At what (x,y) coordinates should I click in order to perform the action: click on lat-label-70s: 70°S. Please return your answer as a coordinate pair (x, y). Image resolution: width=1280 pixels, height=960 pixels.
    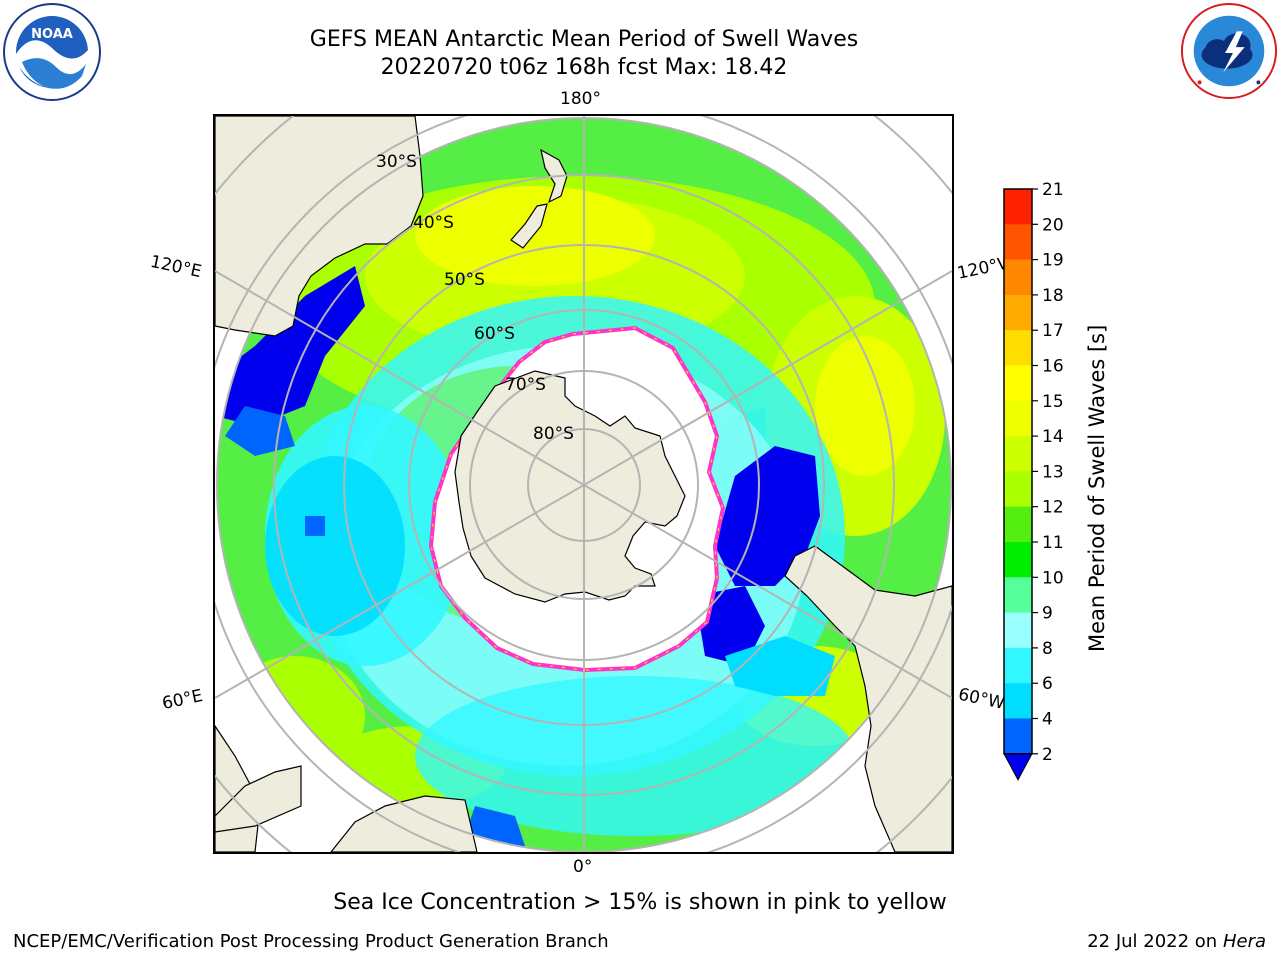
    Looking at the image, I should click on (525, 385).